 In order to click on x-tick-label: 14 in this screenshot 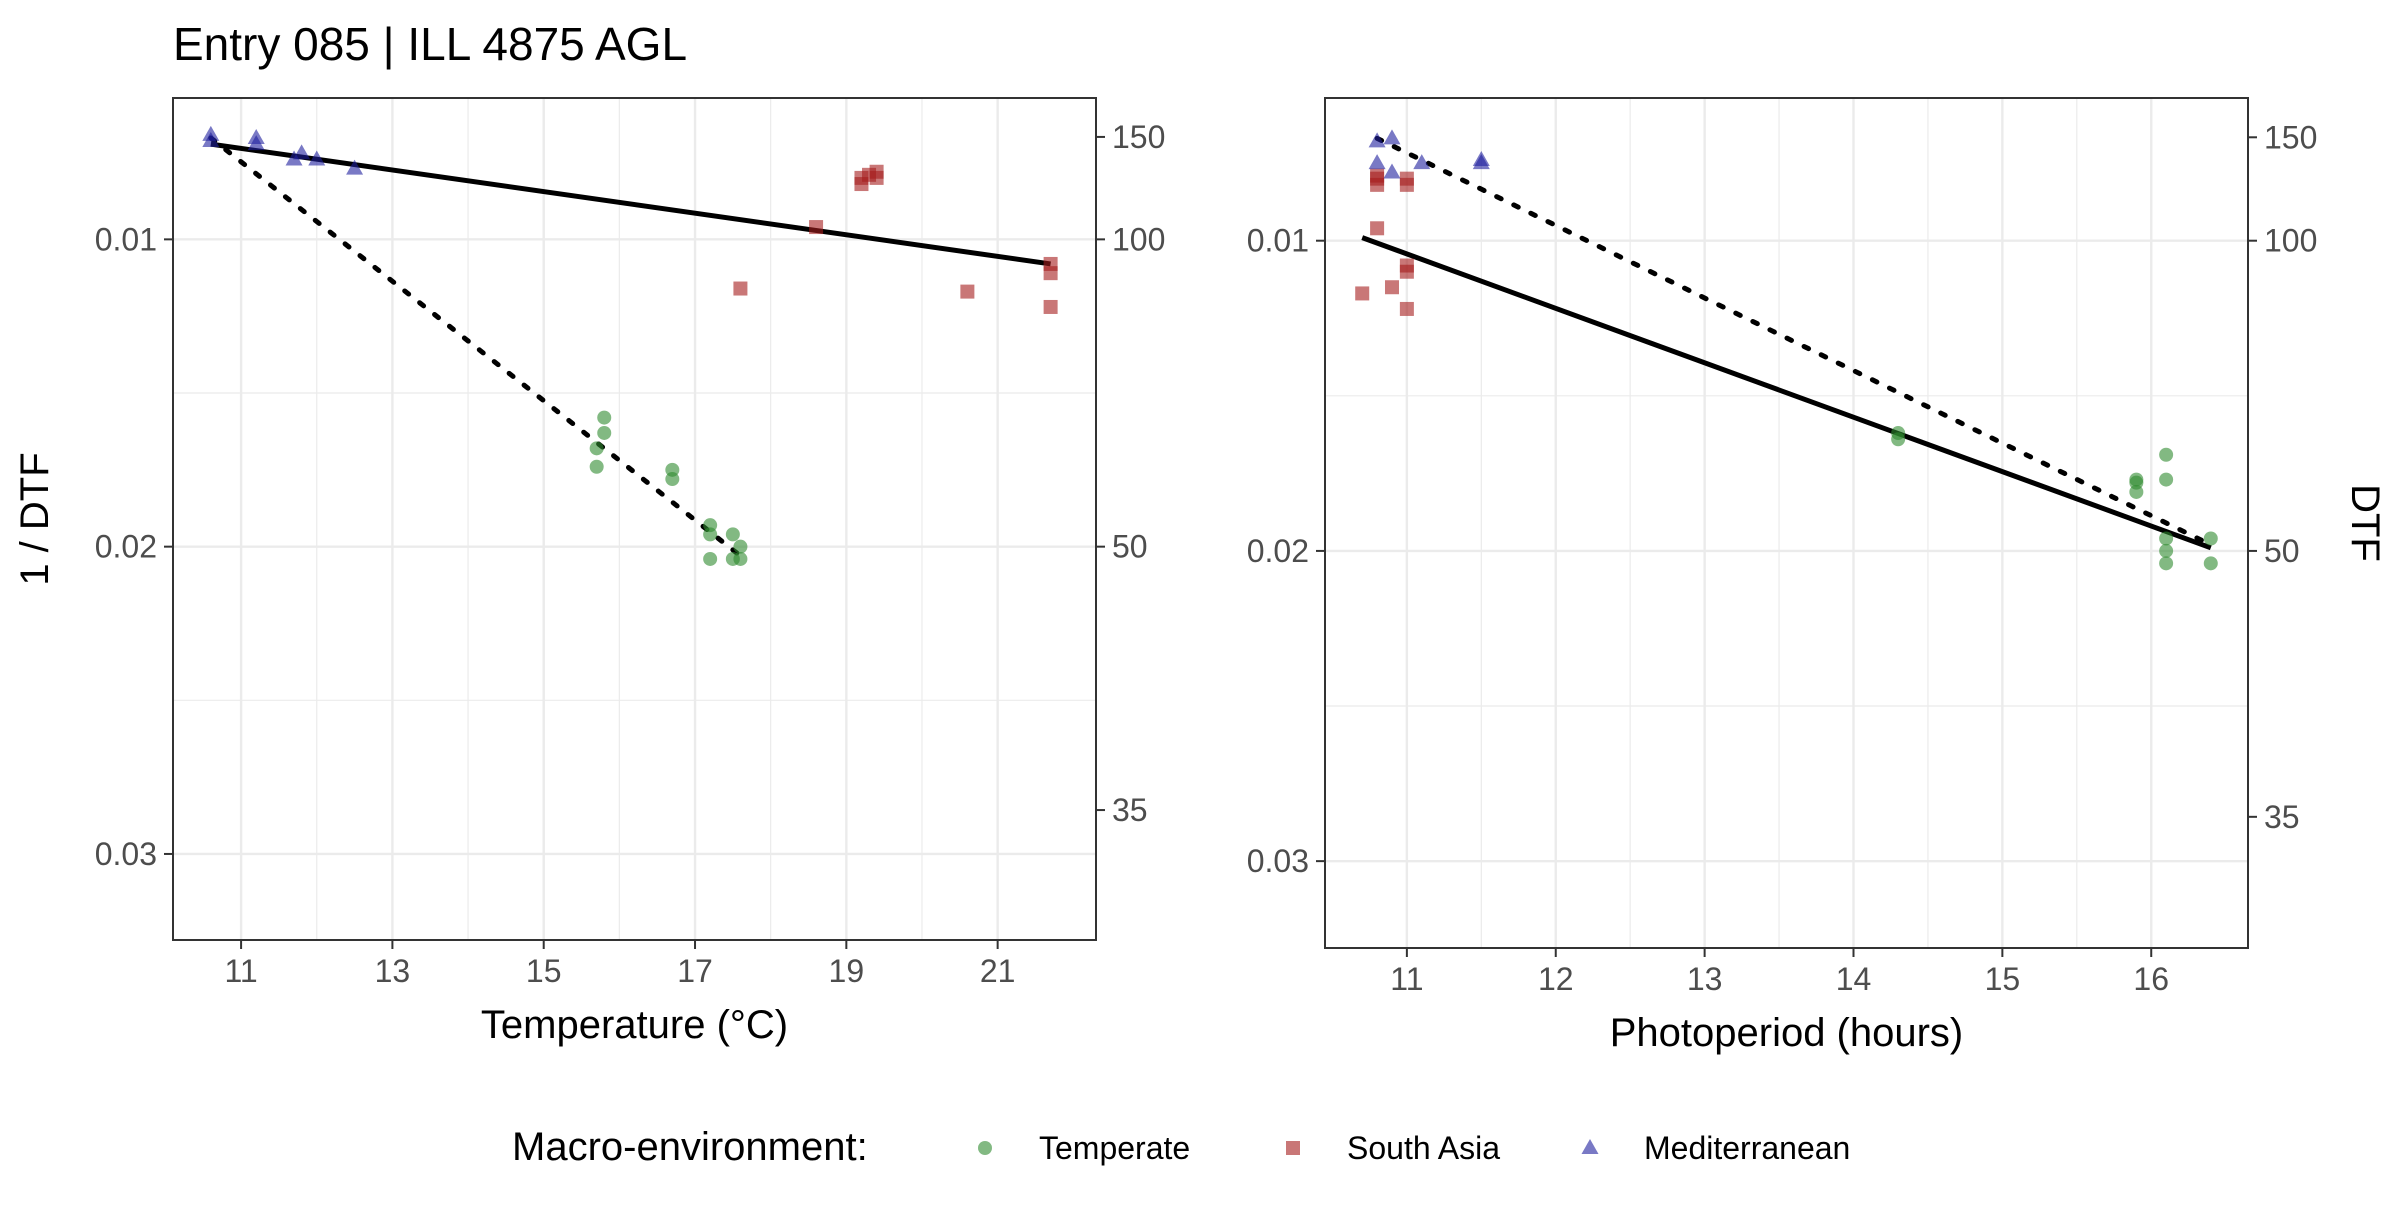, I will do `click(1854, 979)`.